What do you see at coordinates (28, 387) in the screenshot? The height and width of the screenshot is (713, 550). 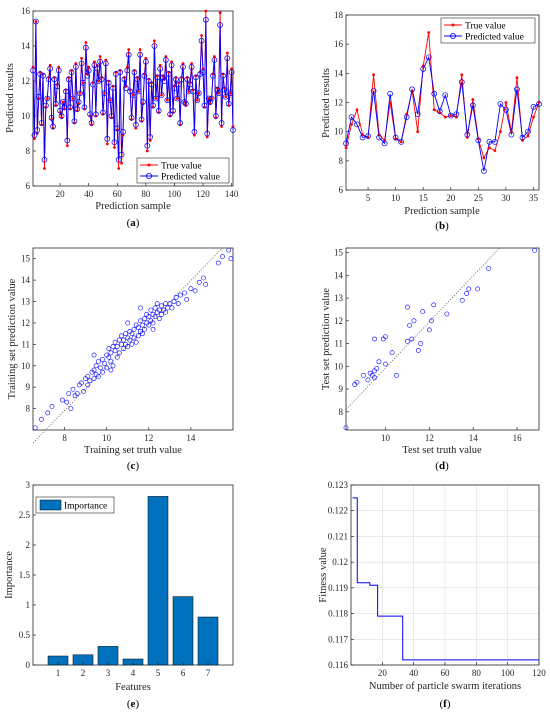 I see `panel-c-ytick-label: 9` at bounding box center [28, 387].